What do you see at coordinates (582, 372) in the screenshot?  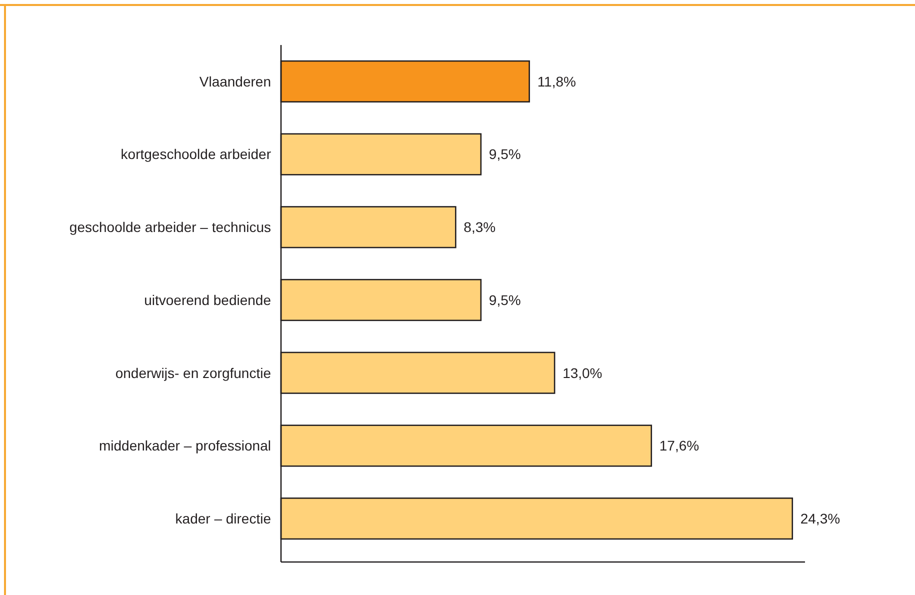 I see `data-label: 13,0%` at bounding box center [582, 372].